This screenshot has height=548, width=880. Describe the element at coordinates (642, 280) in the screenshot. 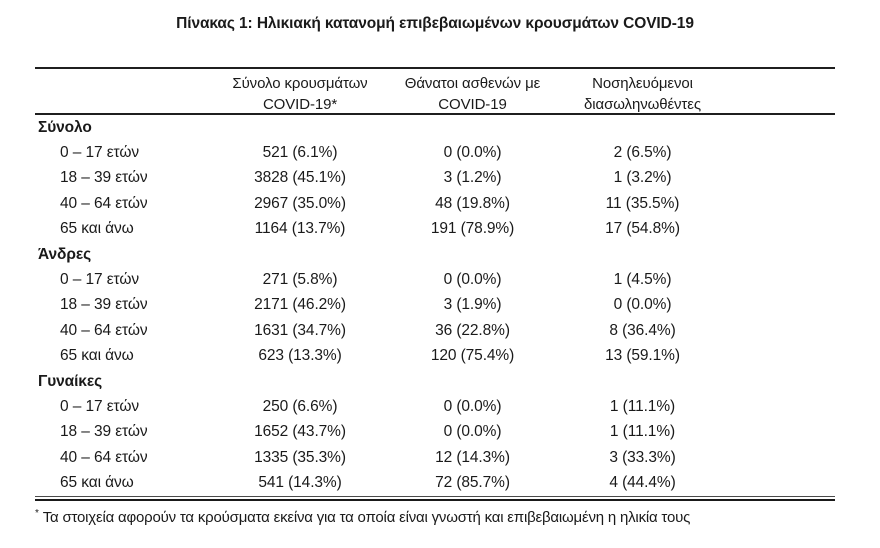

I see `intubated-value: 1 (4.5%)` at that location.